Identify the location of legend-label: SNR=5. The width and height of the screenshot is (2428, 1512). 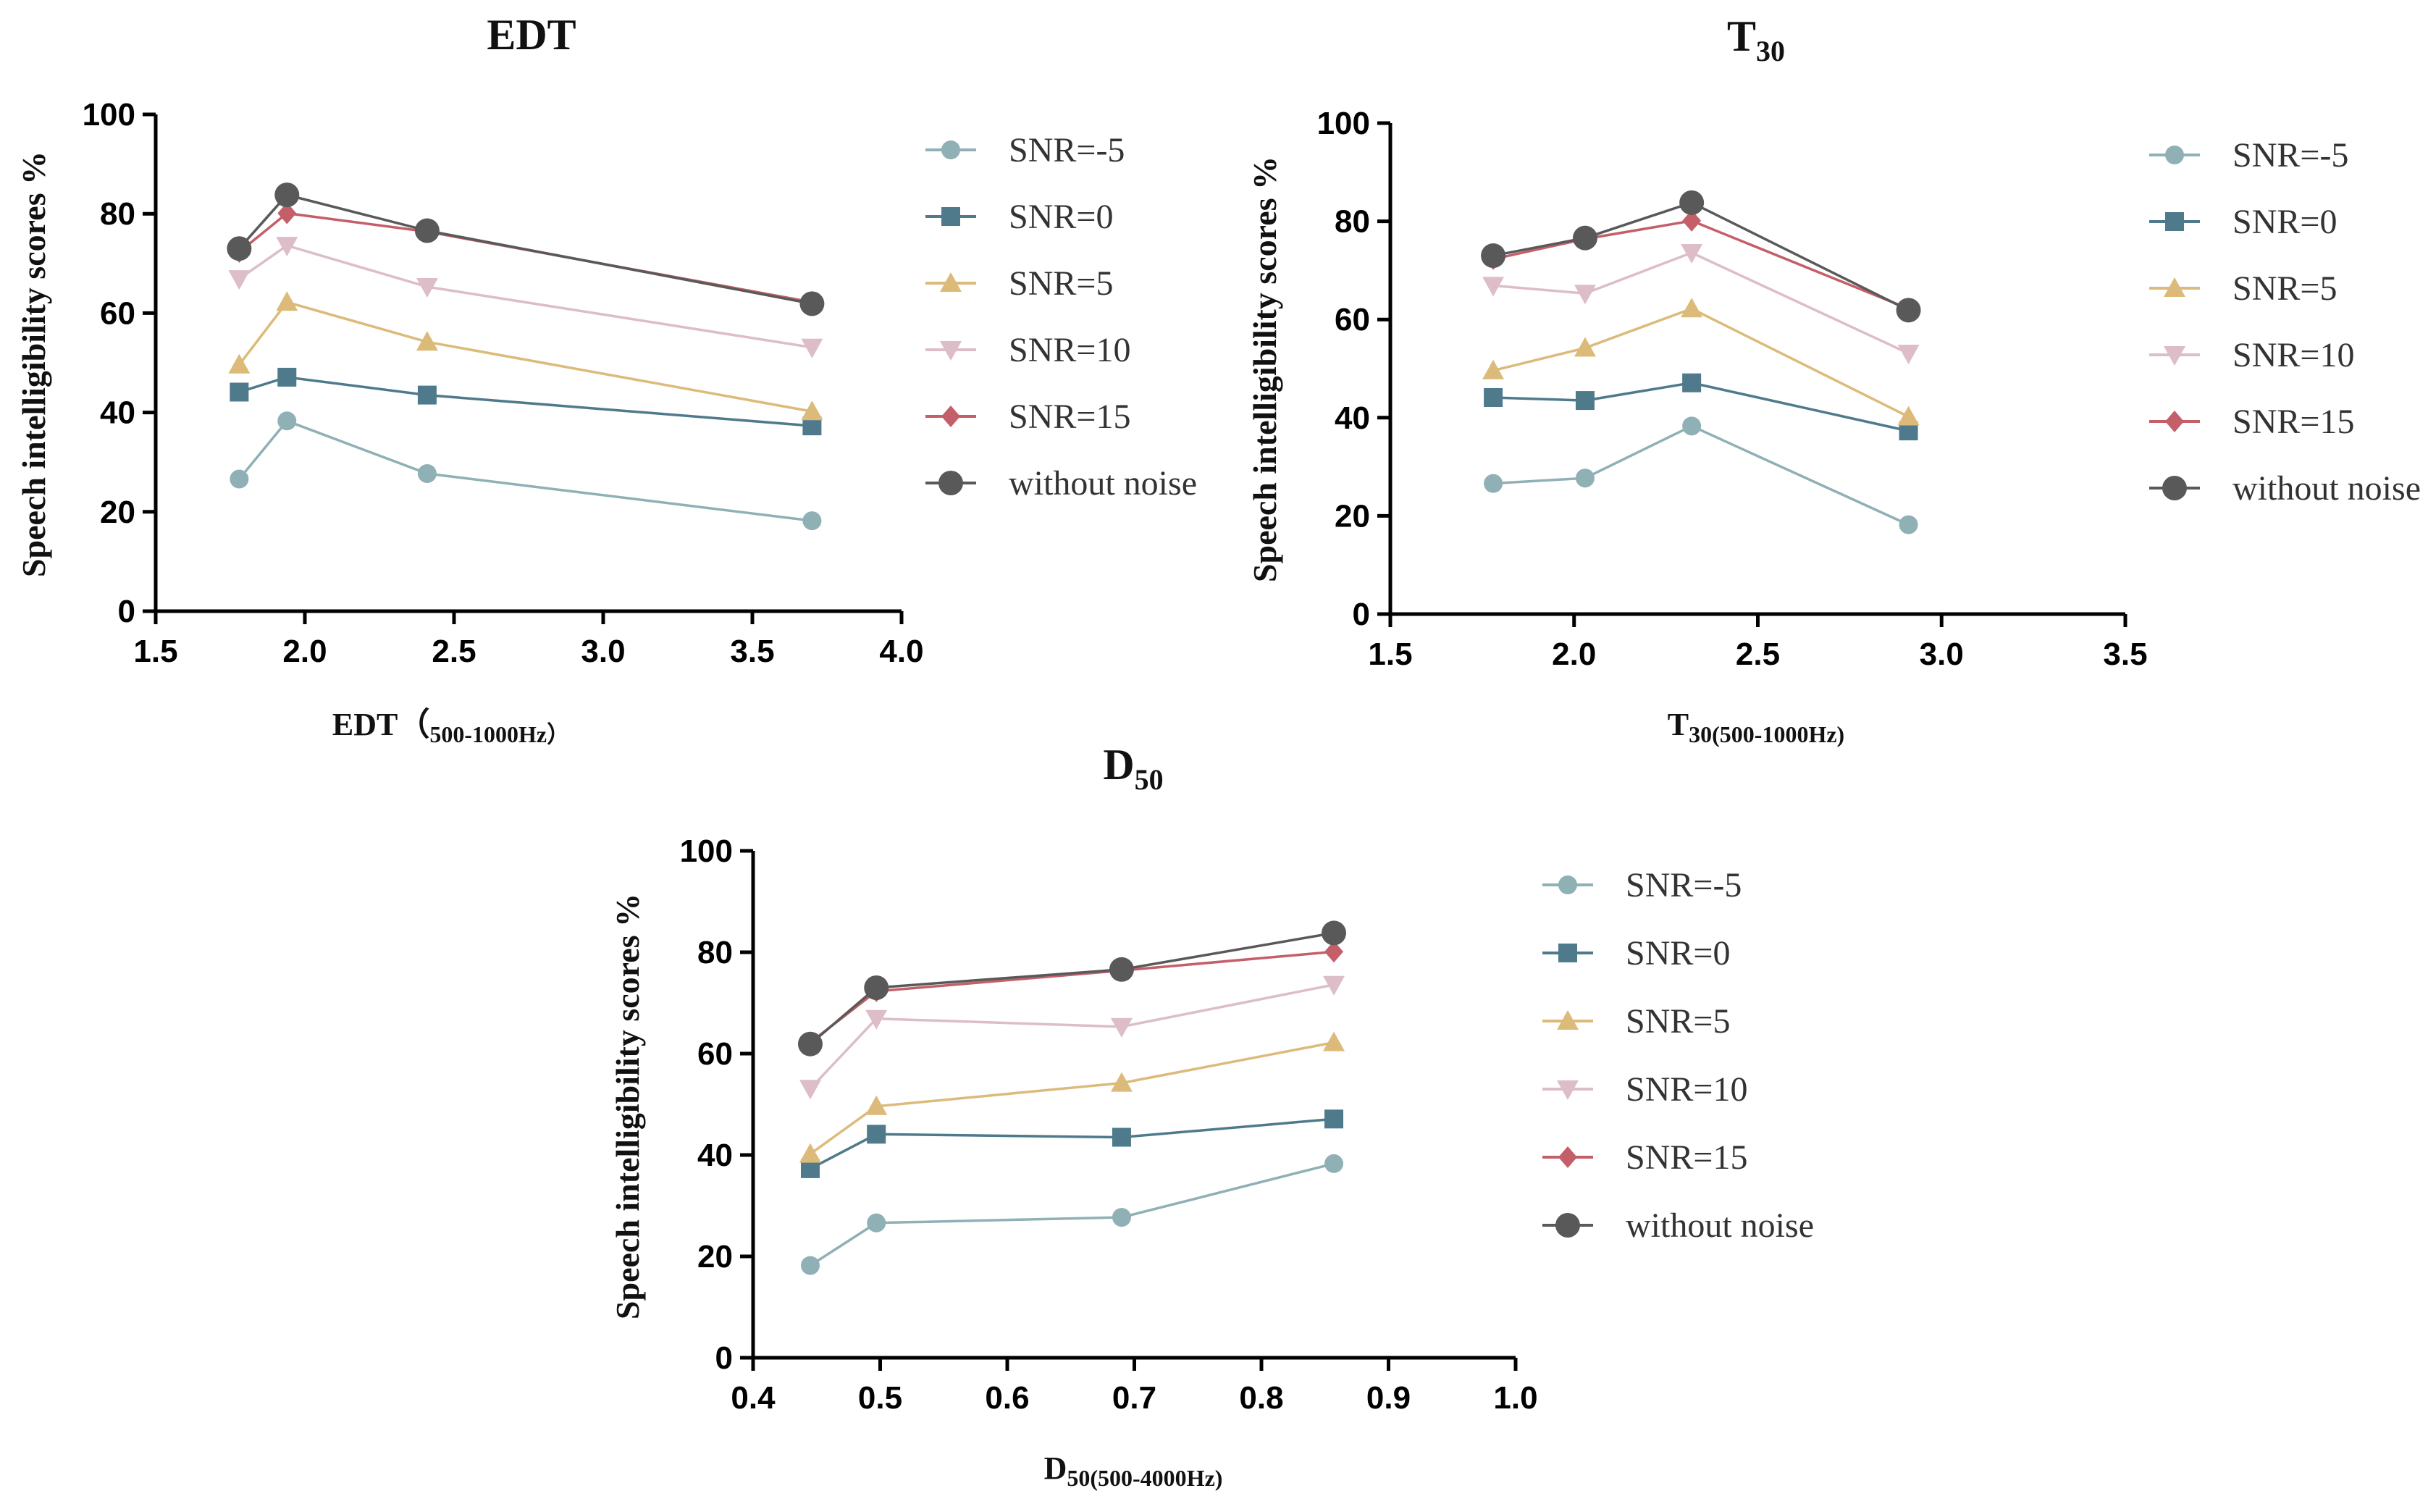
(1678, 1021).